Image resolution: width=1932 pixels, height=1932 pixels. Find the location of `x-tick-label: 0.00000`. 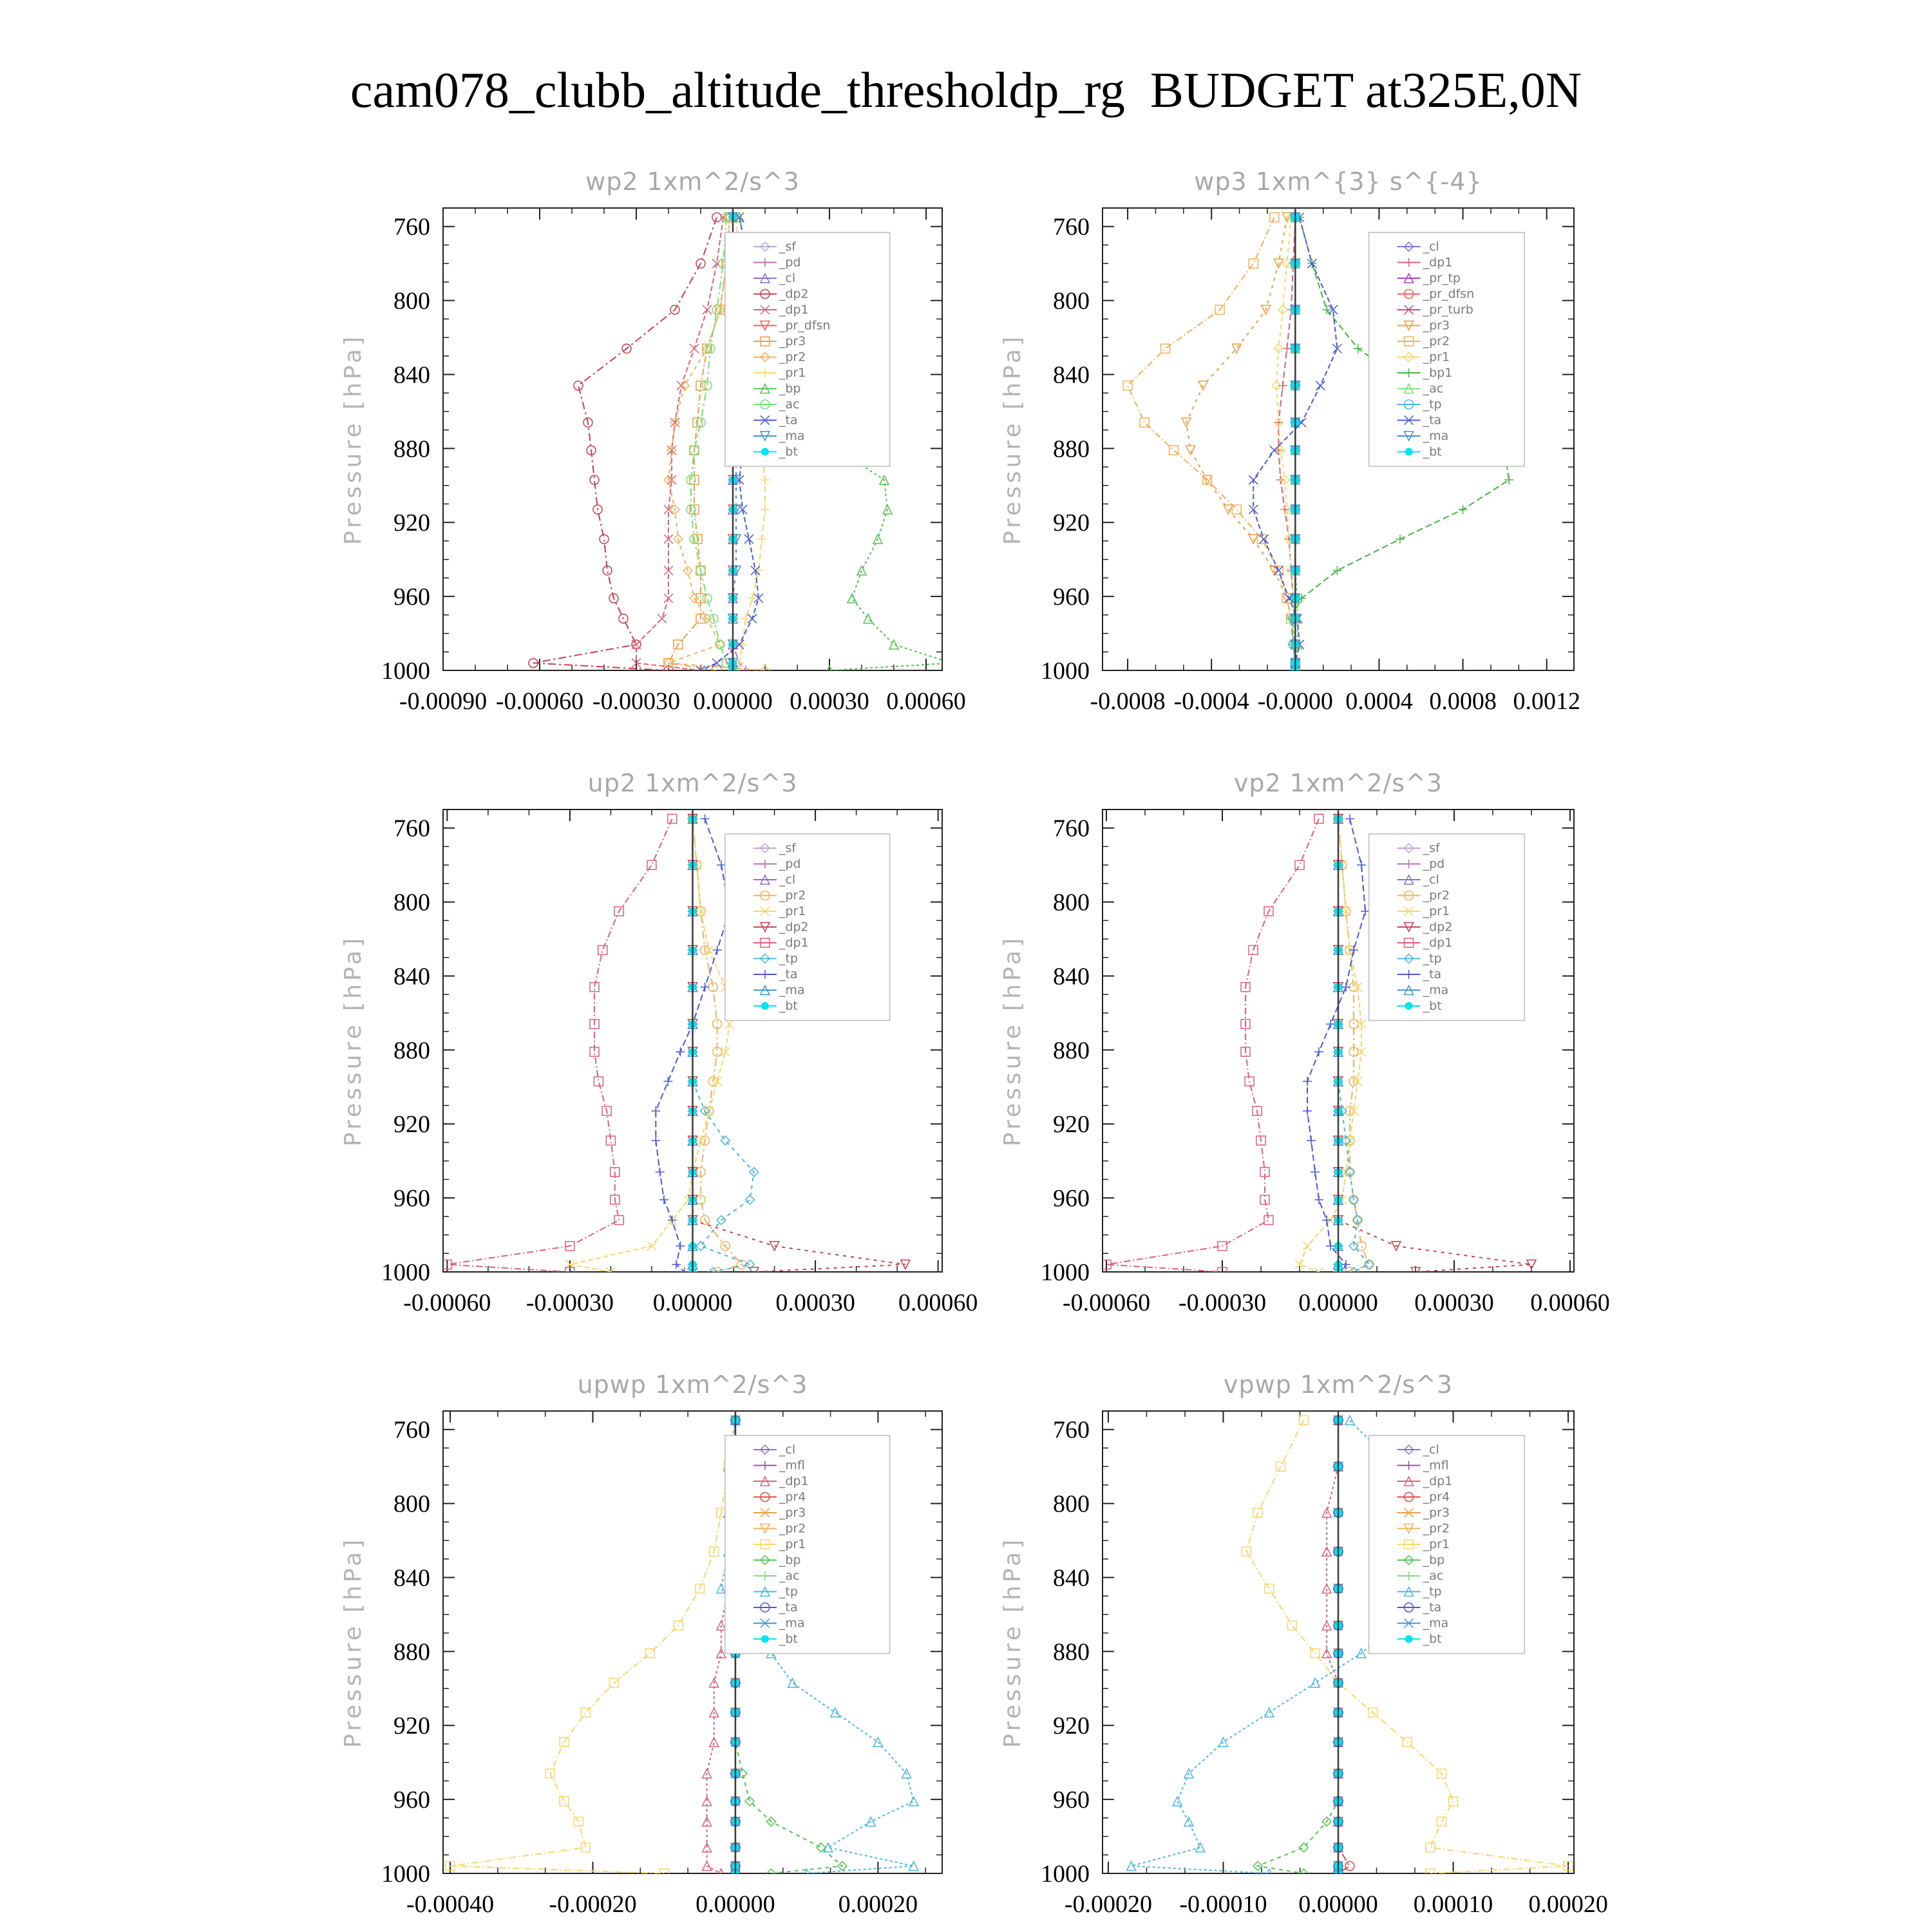

x-tick-label: 0.00000 is located at coordinates (733, 701).